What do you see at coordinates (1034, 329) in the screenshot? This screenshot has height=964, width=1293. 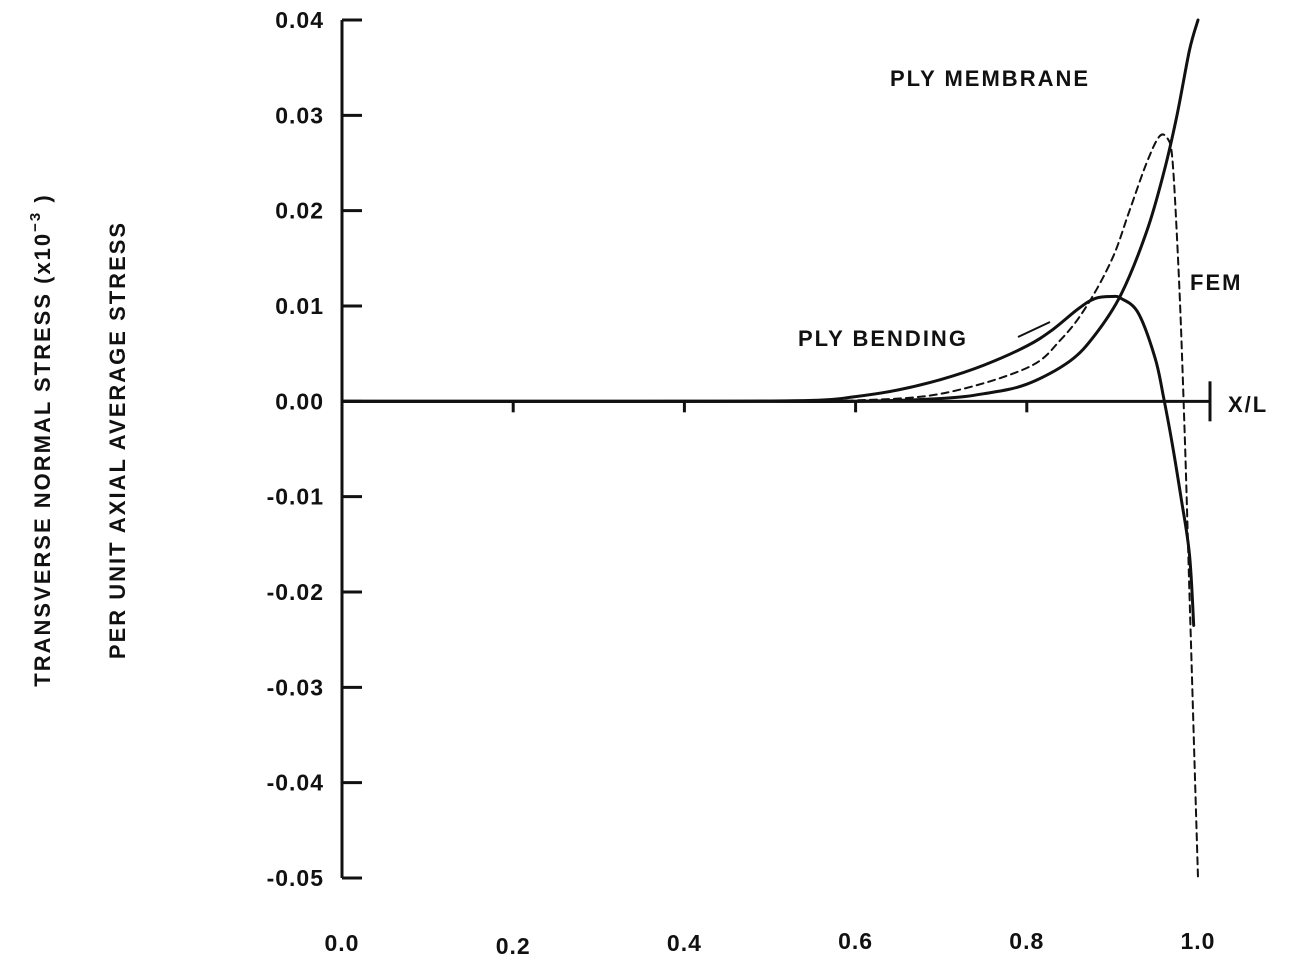 I see `label-ply-bending-leader` at bounding box center [1034, 329].